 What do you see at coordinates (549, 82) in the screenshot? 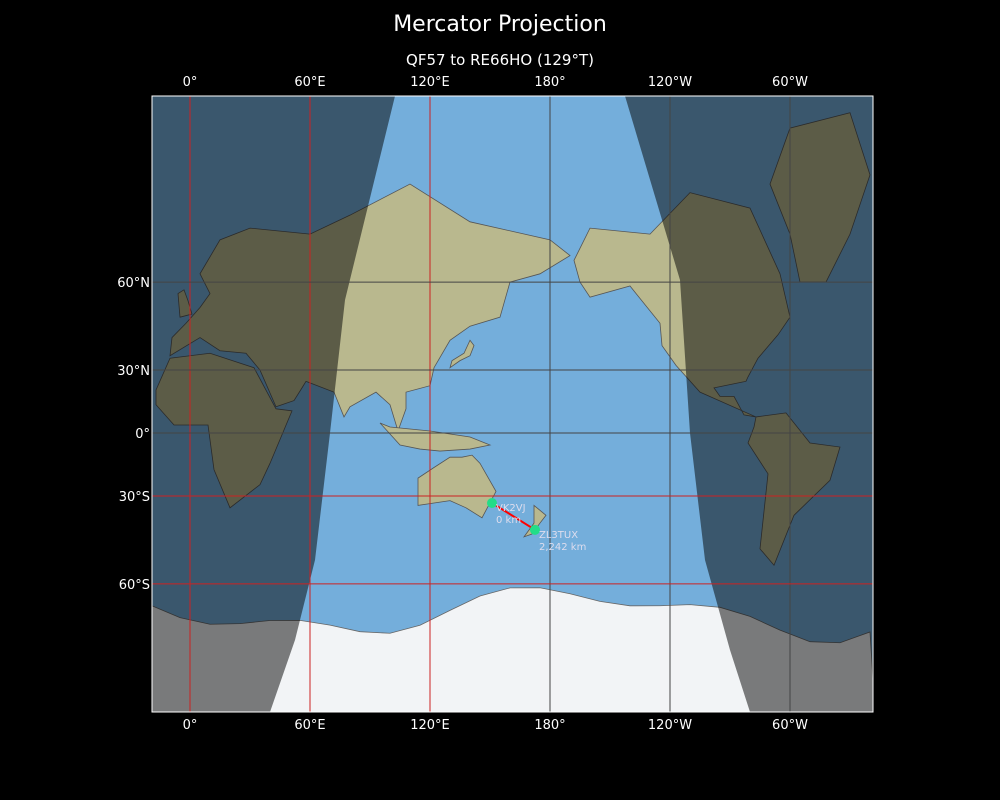
I see `x-tick-label-top: 180°` at bounding box center [549, 82].